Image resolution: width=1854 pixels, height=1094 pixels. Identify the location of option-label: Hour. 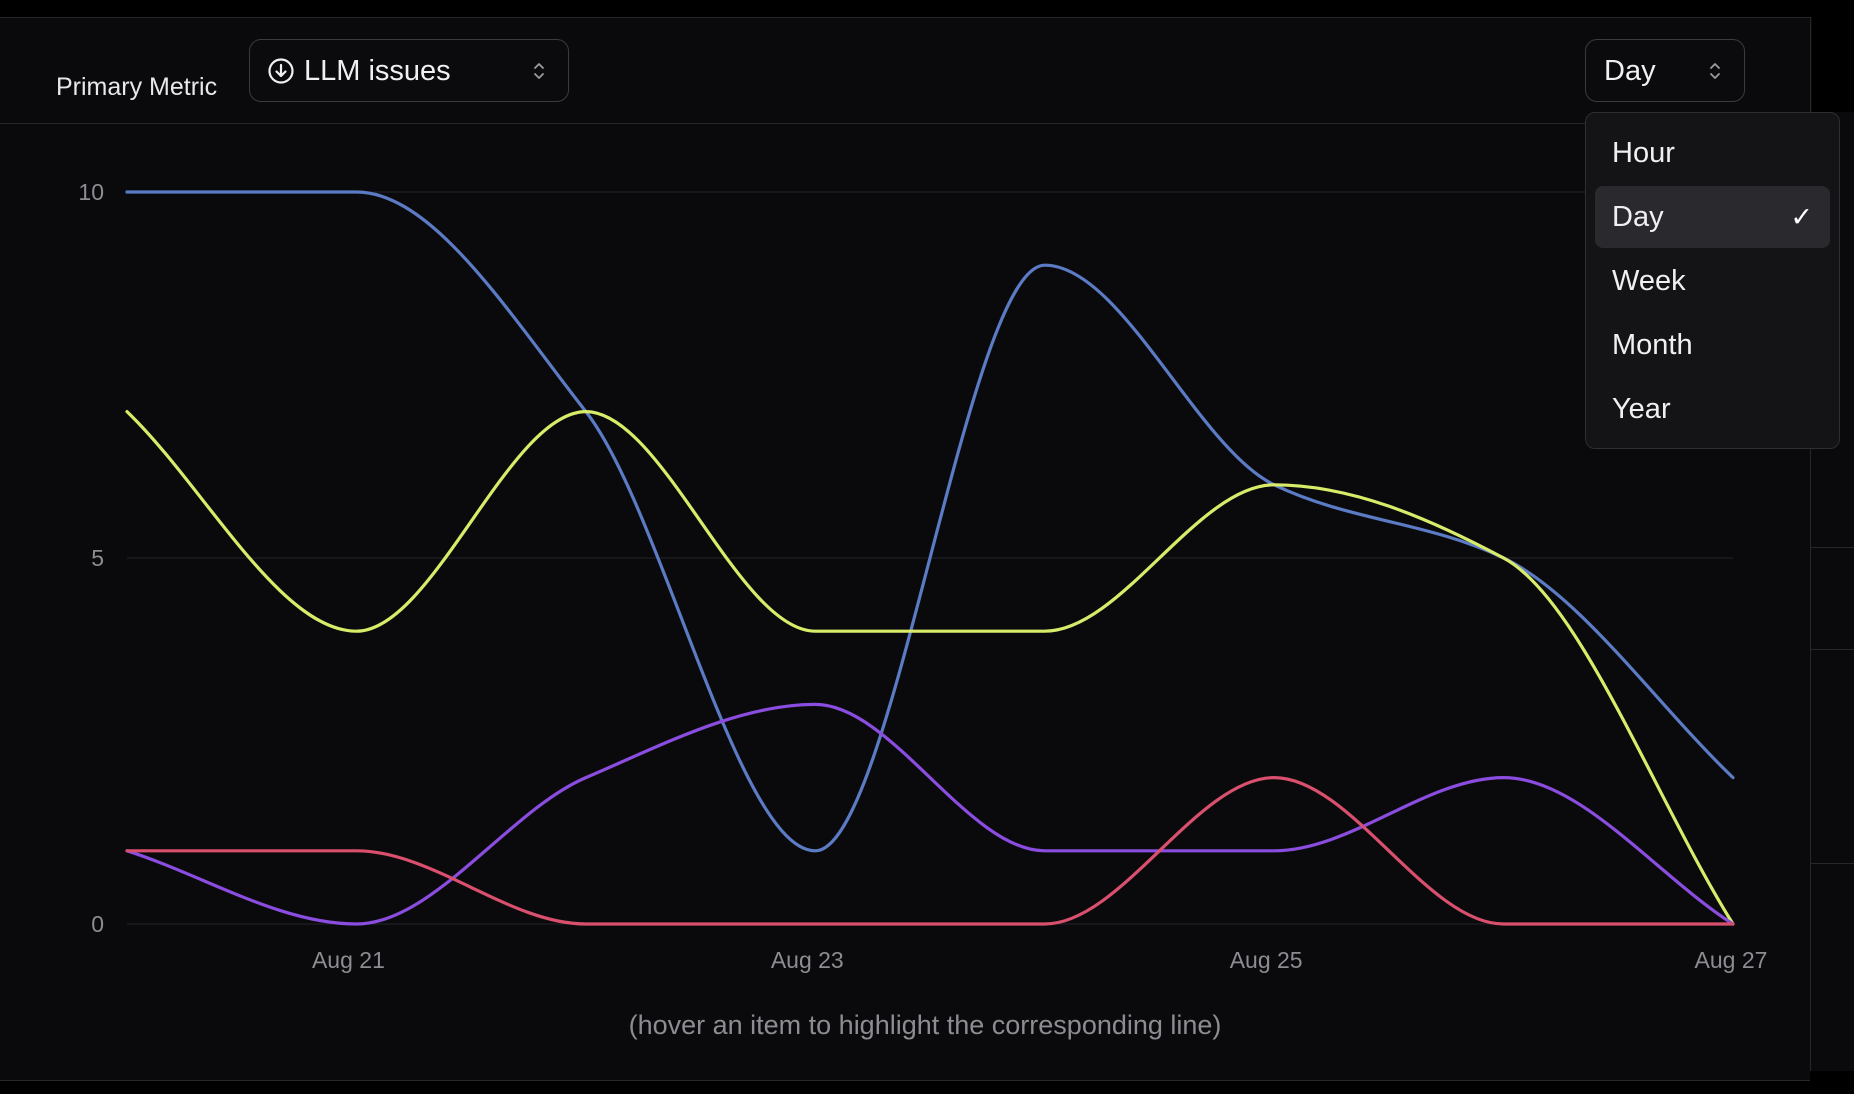
(1643, 153).